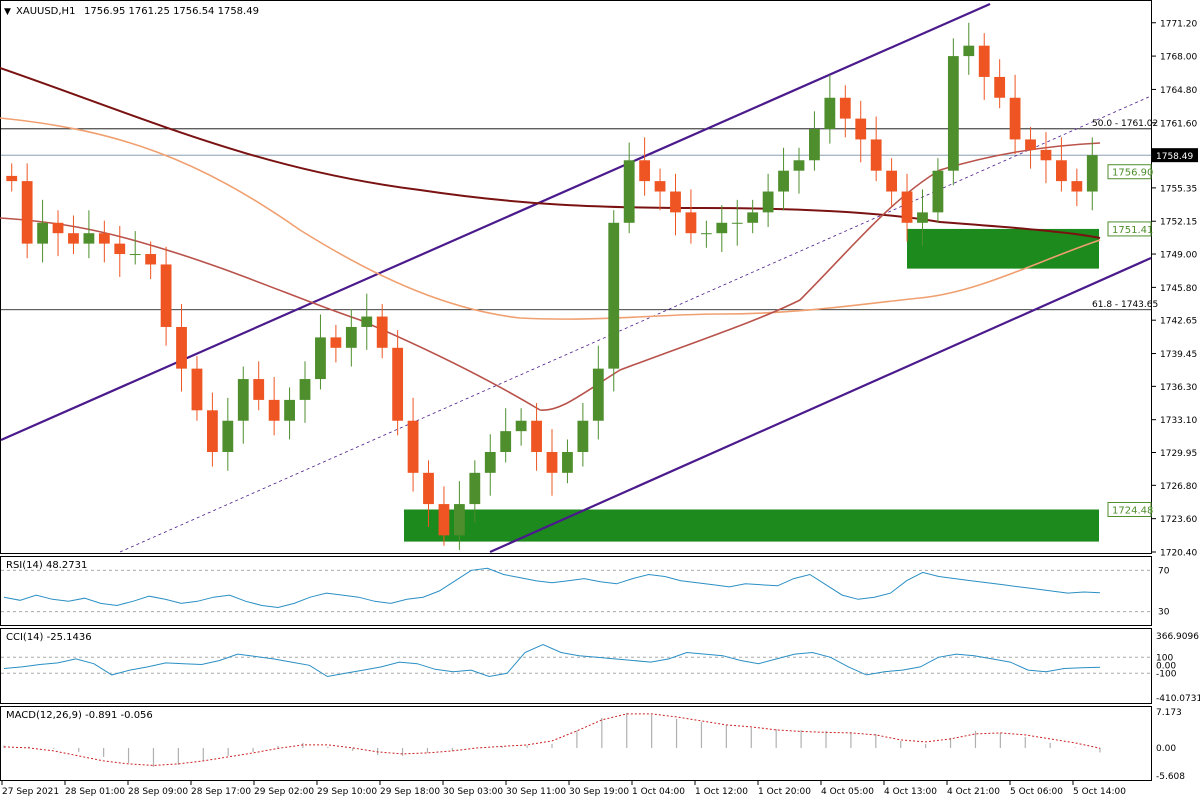 The image size is (1200, 804). I want to click on current-price-box, so click(1175, 155).